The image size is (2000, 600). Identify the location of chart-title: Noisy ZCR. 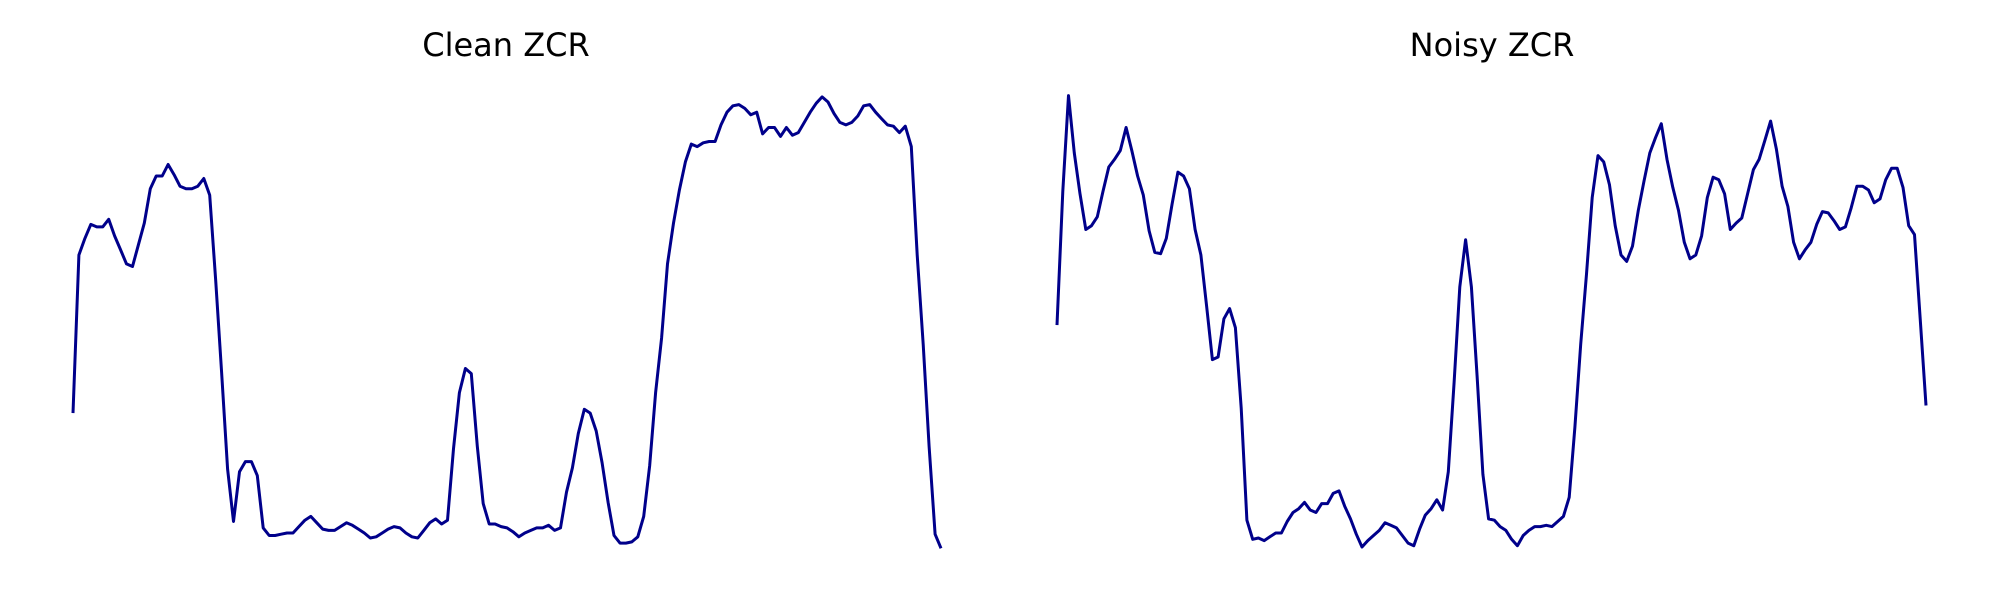
(1492, 45).